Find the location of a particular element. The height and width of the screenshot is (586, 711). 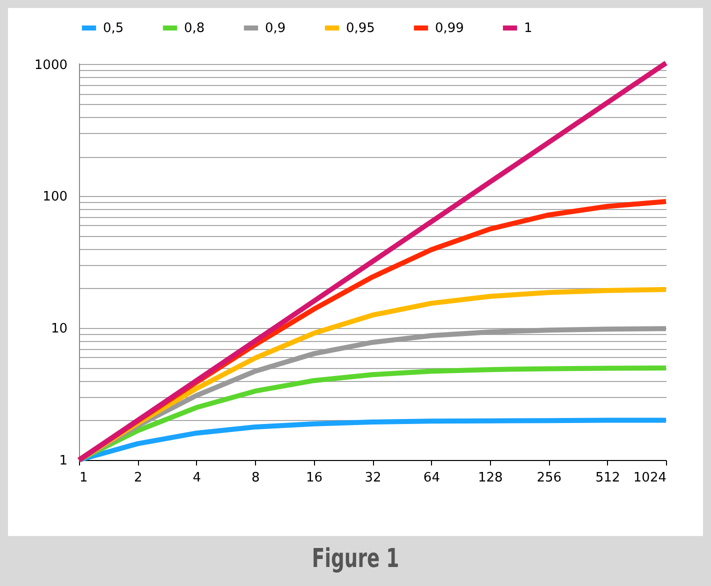

legend-label: 0,8 is located at coordinates (194, 28).